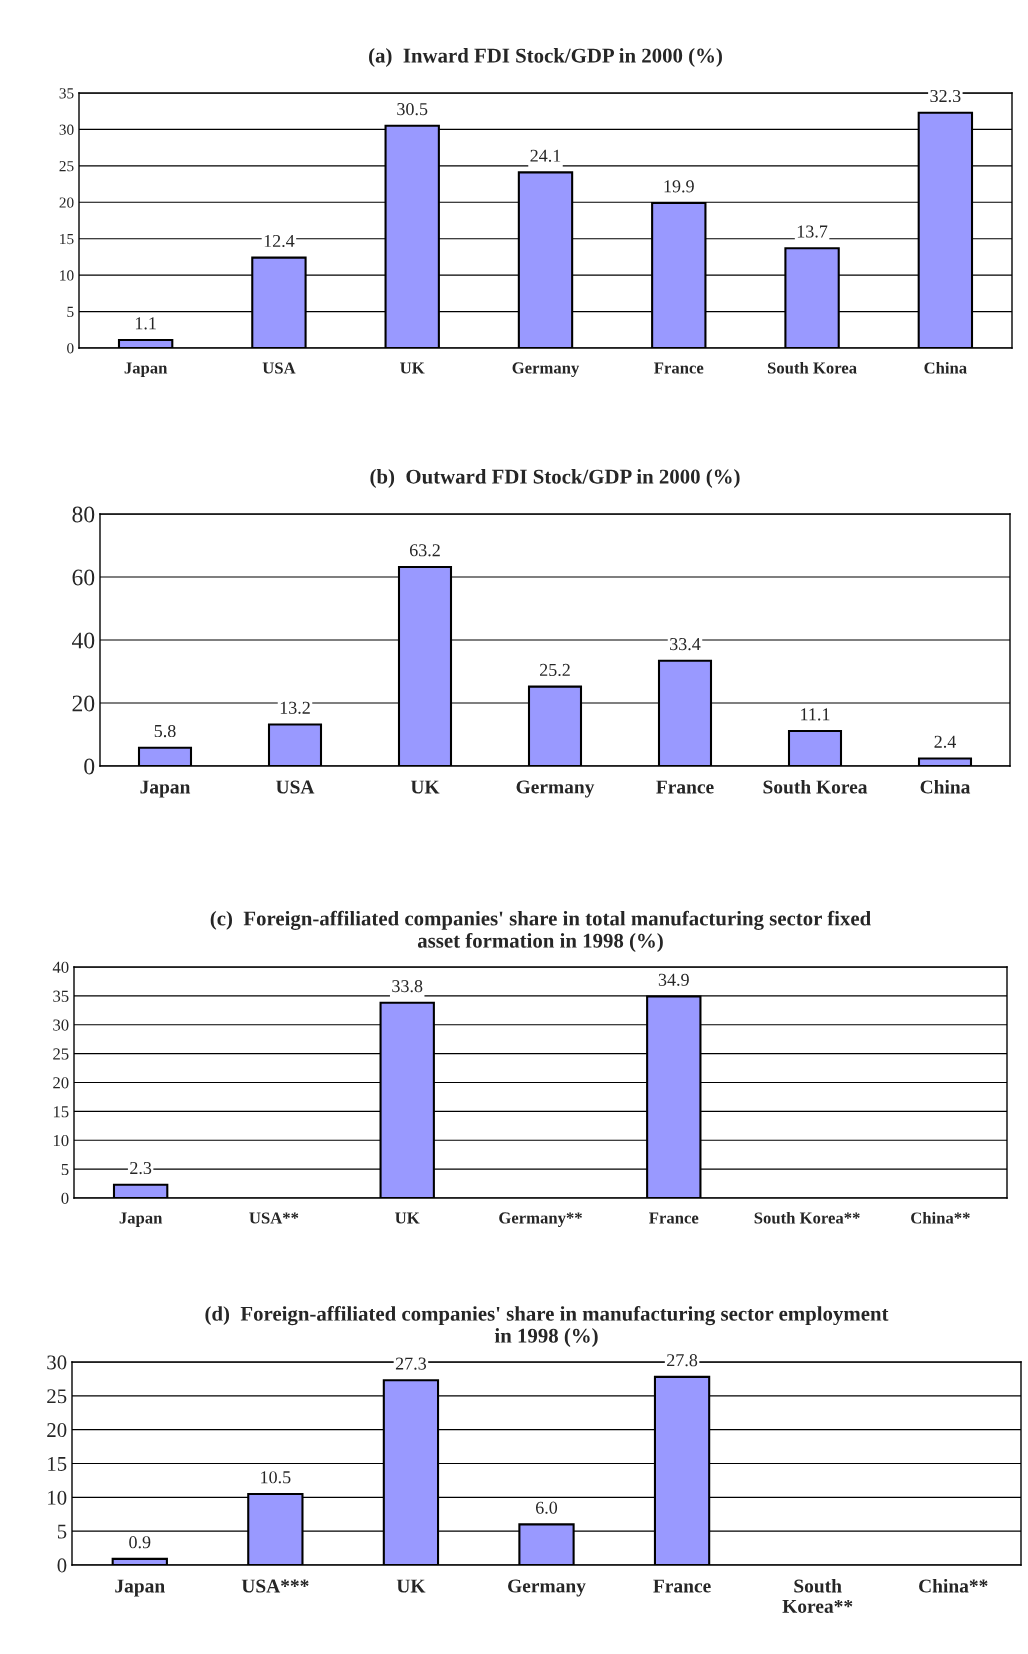  I want to click on data-label: 27.8, so click(682, 1360).